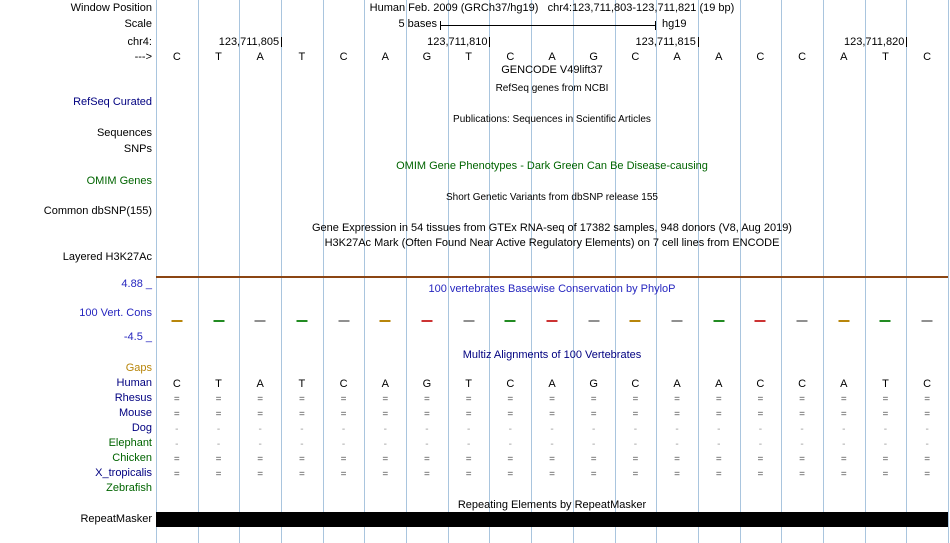 The width and height of the screenshot is (950, 543). I want to click on multiz-species-label: Mouse, so click(135, 413).